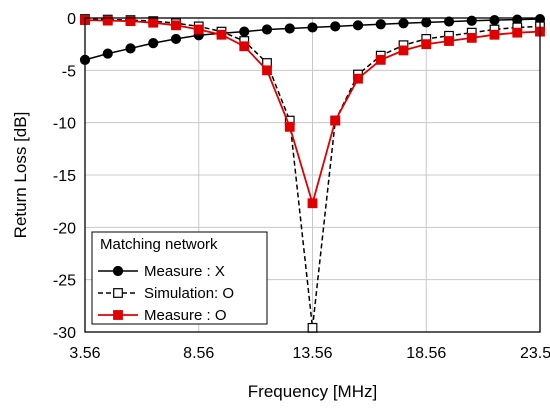 The height and width of the screenshot is (408, 550). Describe the element at coordinates (185, 315) in the screenshot. I see `legend-label: Measure : O` at that location.